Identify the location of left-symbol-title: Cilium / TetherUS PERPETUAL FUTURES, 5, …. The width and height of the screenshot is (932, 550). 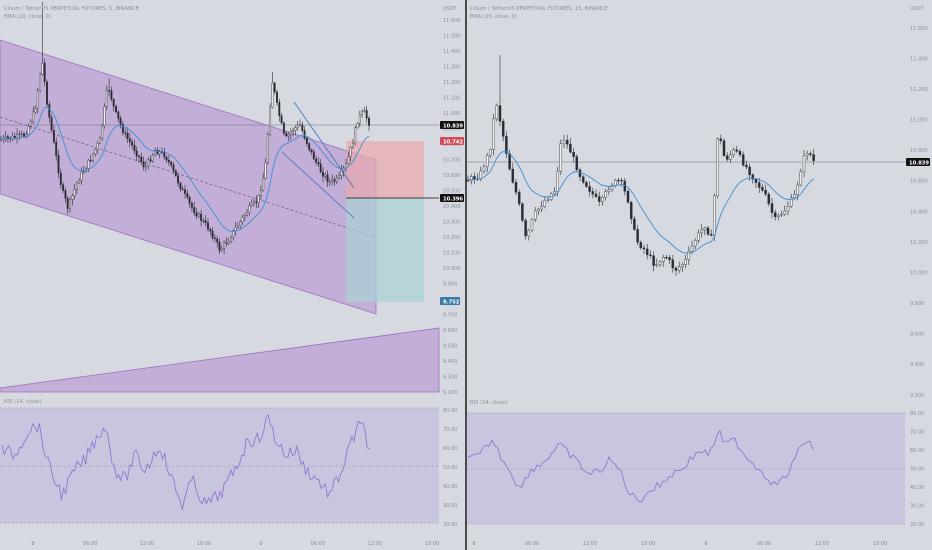
(71, 9).